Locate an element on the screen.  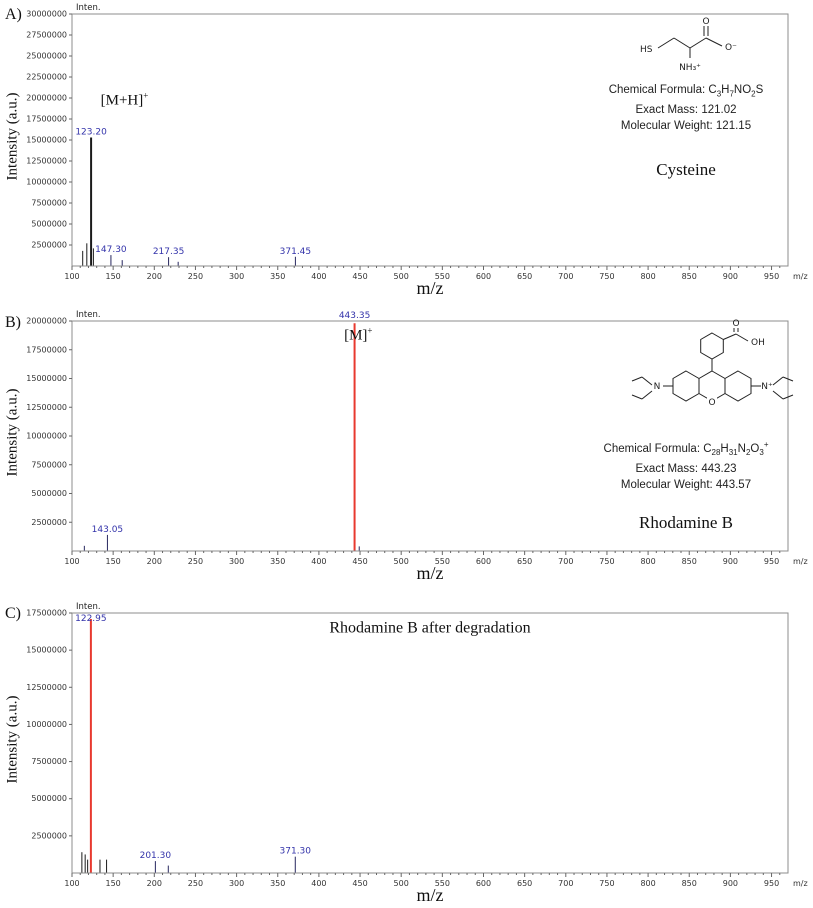
x-tick-label: 400 is located at coordinates (318, 561).